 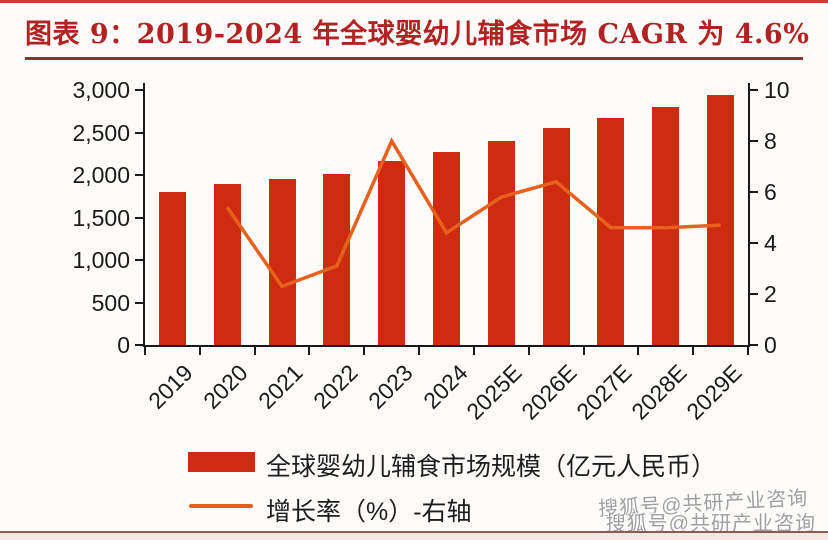 What do you see at coordinates (749, 215) in the screenshot?
I see `y-axis-right-line` at bounding box center [749, 215].